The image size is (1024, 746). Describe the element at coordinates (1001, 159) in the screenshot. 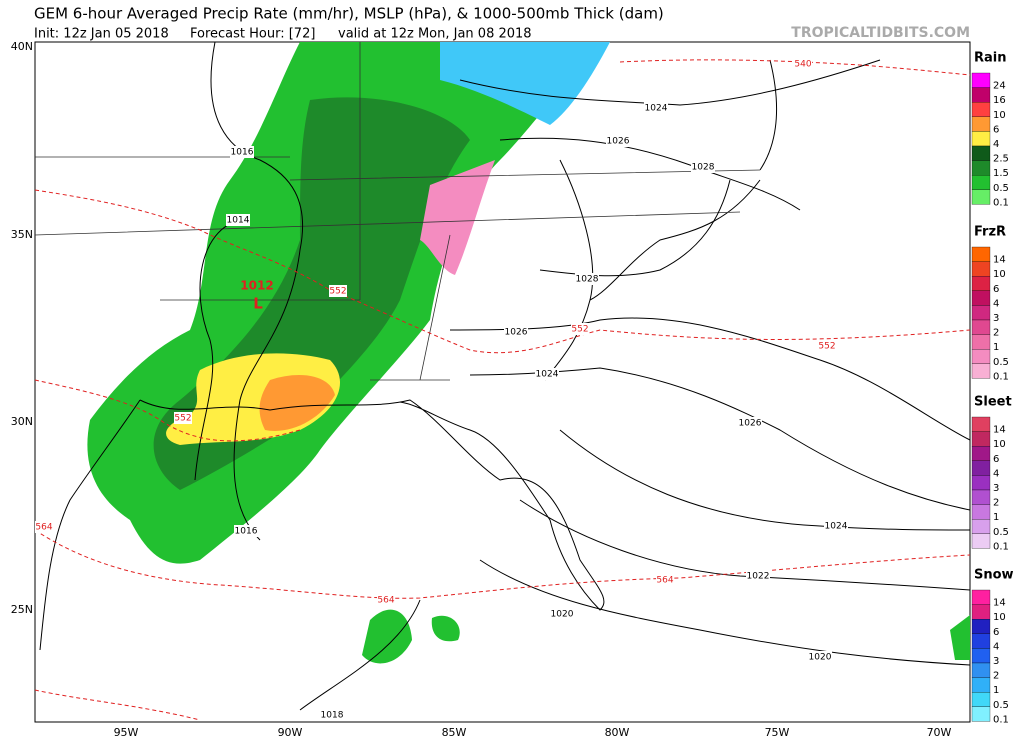

I see `legend-label: 2.5` at that location.